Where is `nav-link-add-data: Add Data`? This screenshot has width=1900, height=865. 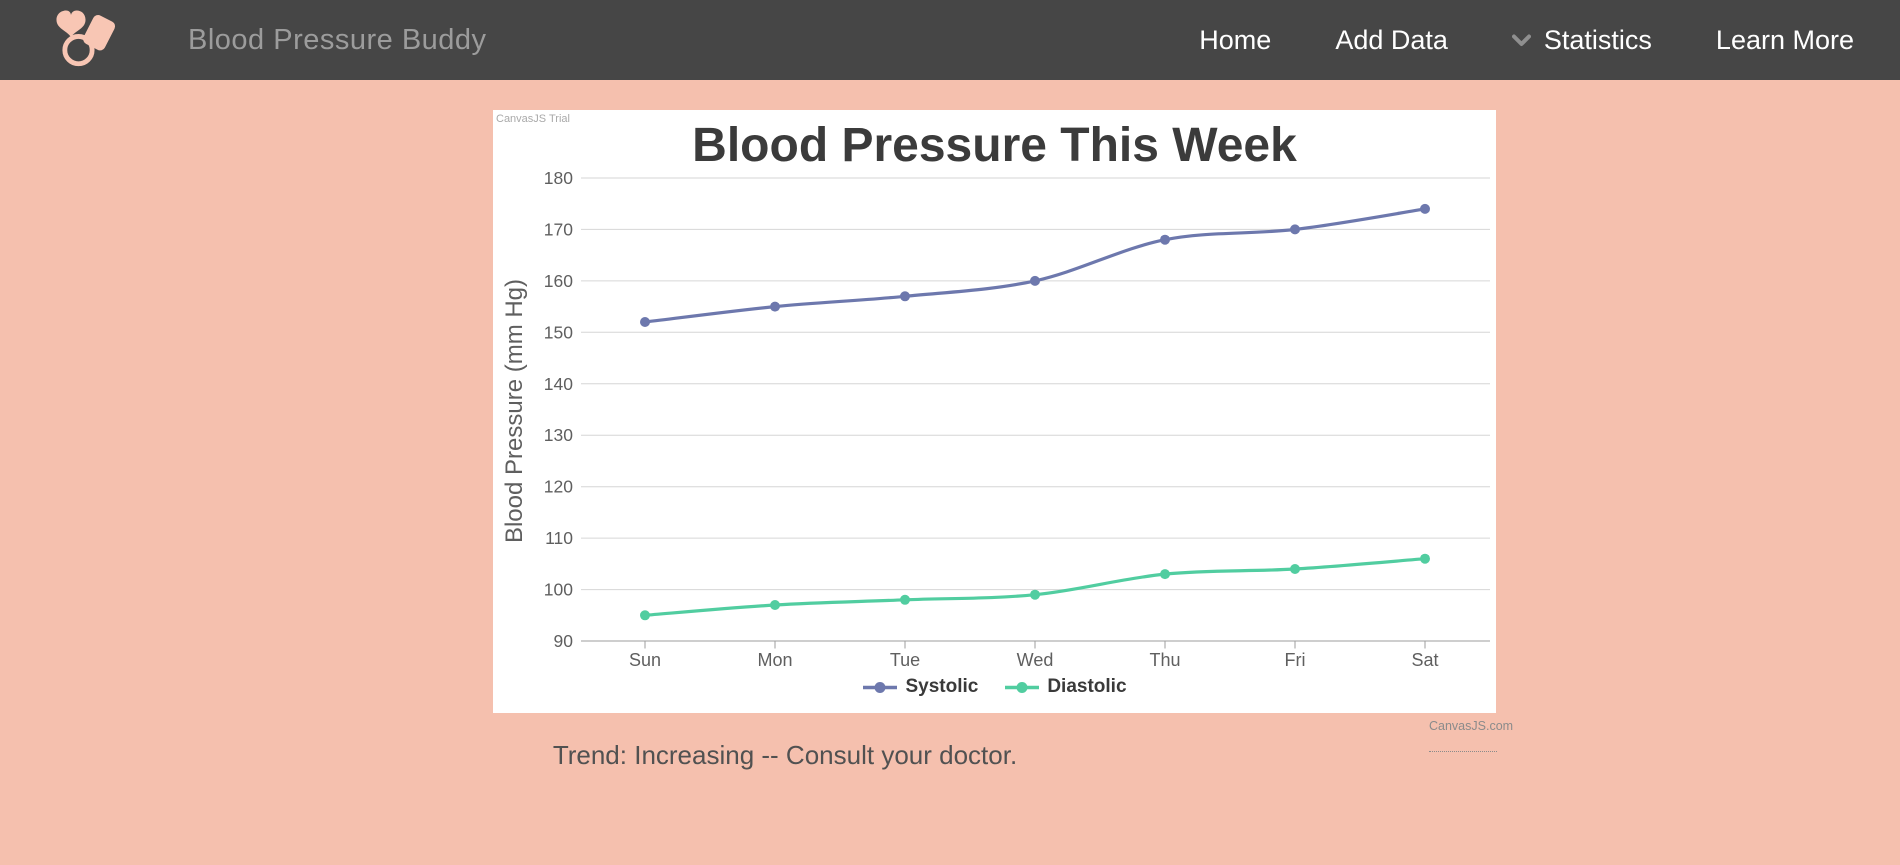 nav-link-add-data: Add Data is located at coordinates (1391, 40).